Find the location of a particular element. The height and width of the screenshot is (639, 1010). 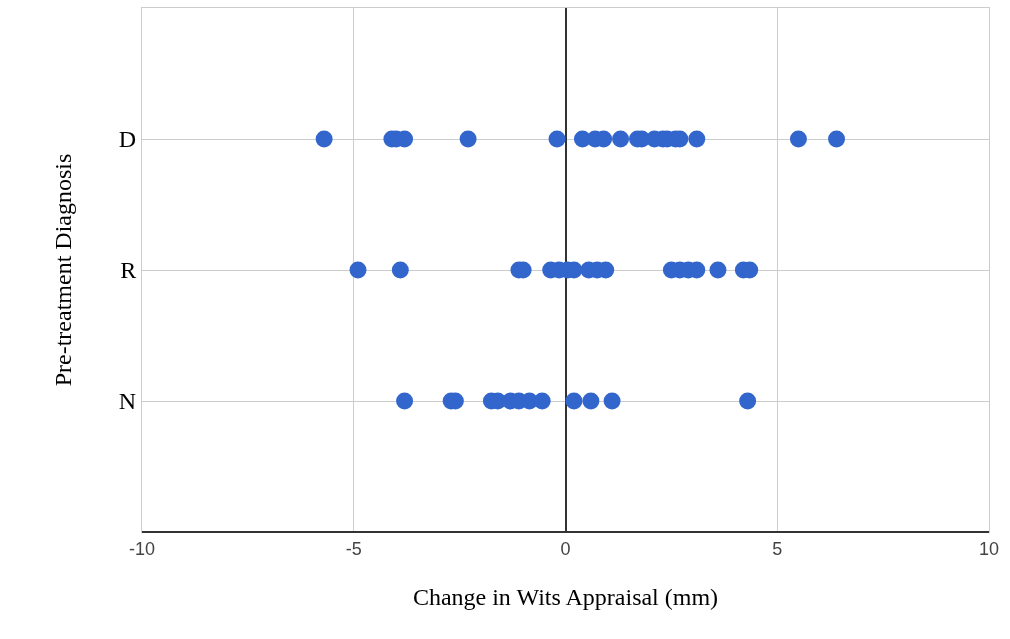

y-tick-label: N is located at coordinates (127, 401).